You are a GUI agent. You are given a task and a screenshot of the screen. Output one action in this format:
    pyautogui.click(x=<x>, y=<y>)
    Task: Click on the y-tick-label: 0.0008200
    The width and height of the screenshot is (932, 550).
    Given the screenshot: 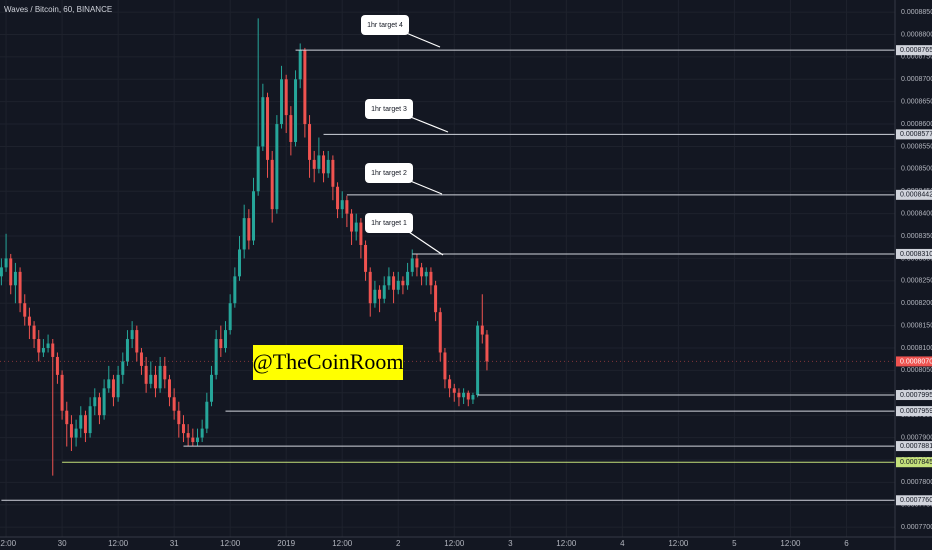 What is the action you would take?
    pyautogui.click(x=916, y=303)
    